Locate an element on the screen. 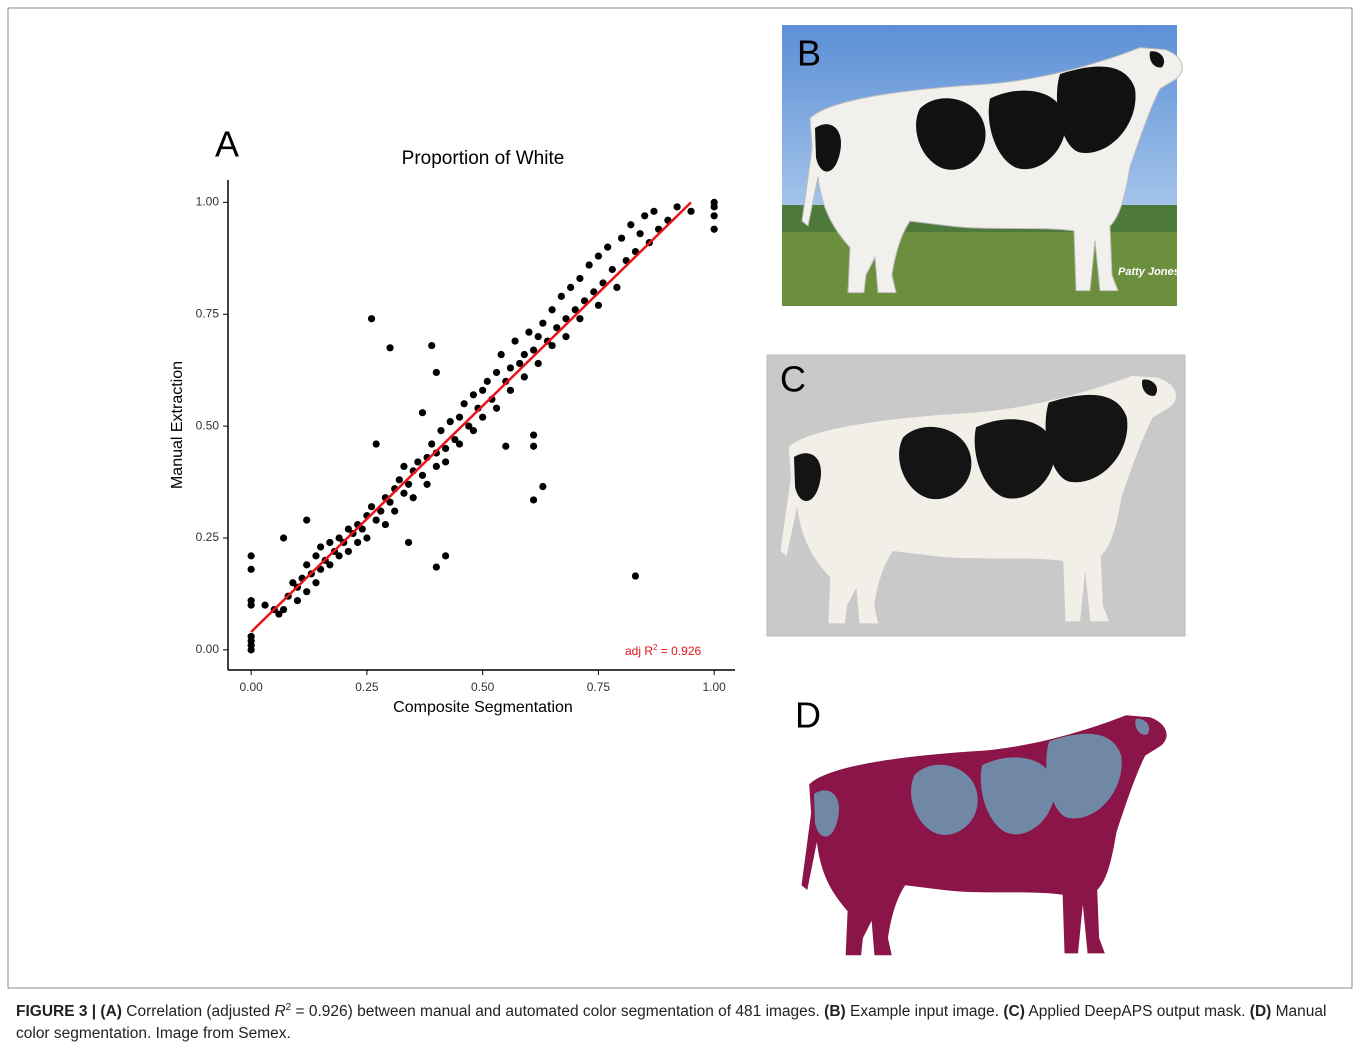 This screenshot has height=1051, width=1360. watermark: Patty Jones is located at coordinates (1149, 272).